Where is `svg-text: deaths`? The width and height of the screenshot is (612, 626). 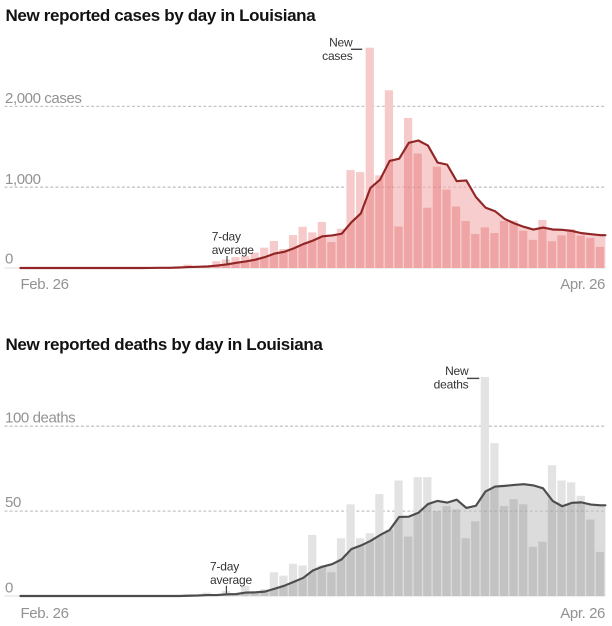
svg-text: deaths is located at coordinates (451, 384).